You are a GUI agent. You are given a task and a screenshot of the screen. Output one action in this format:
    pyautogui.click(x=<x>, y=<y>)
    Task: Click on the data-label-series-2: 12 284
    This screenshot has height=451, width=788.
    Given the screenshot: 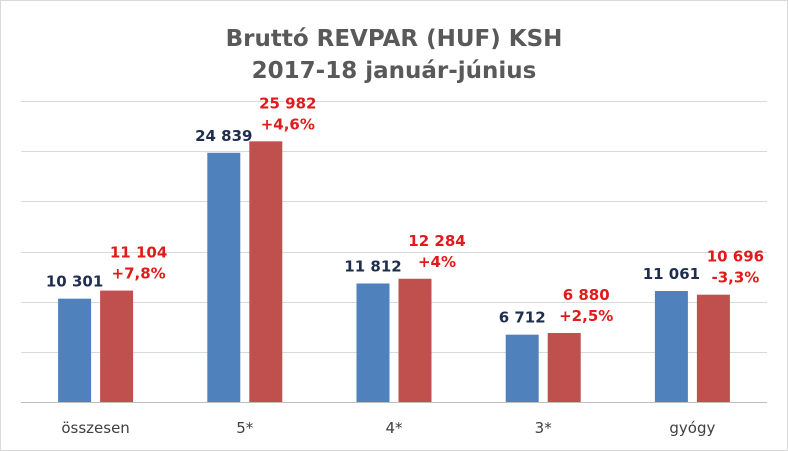 What is the action you would take?
    pyautogui.click(x=436, y=241)
    